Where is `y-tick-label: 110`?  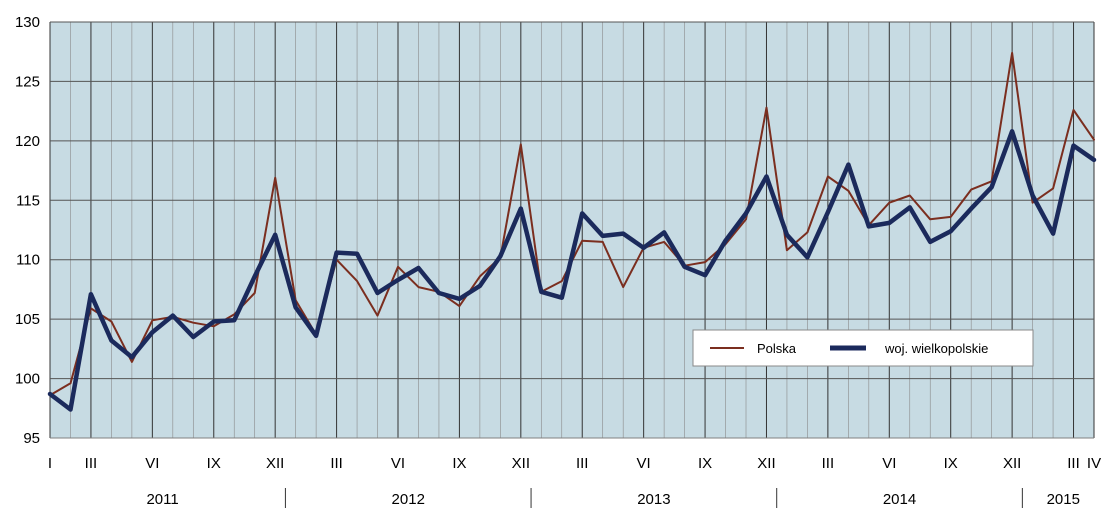 y-tick-label: 110 is located at coordinates (28, 260).